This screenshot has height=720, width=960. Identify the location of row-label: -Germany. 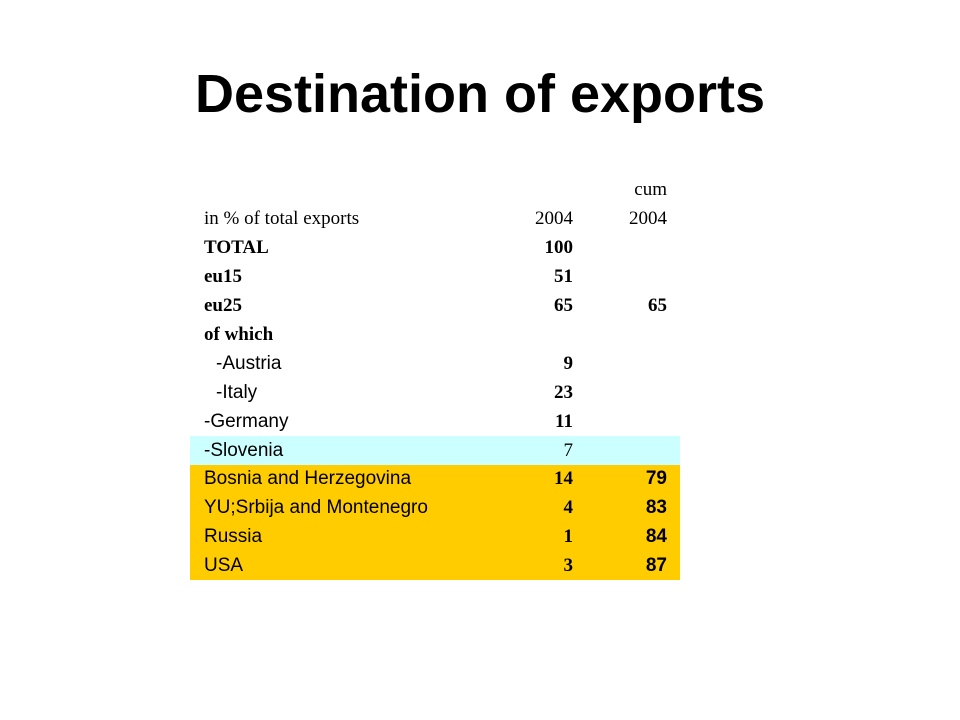
(246, 421).